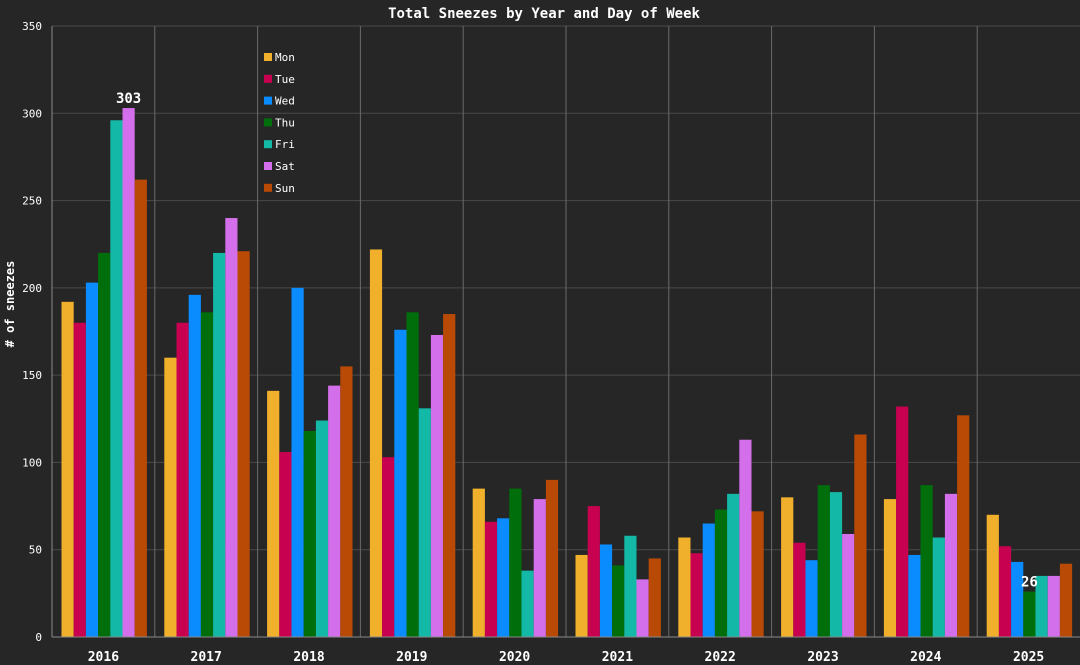 The width and height of the screenshot is (1080, 665). What do you see at coordinates (67, 469) in the screenshot?
I see `bar-mon-2016` at bounding box center [67, 469].